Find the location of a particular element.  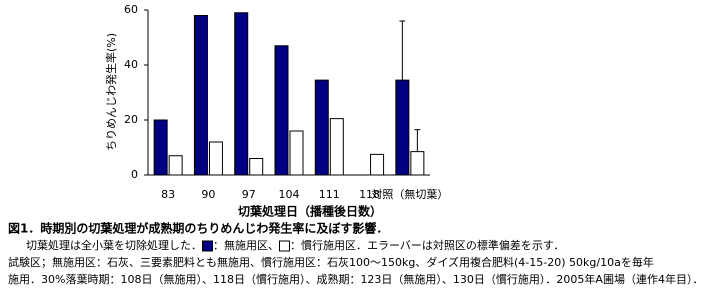

x-tick-label: 111 is located at coordinates (329, 194).